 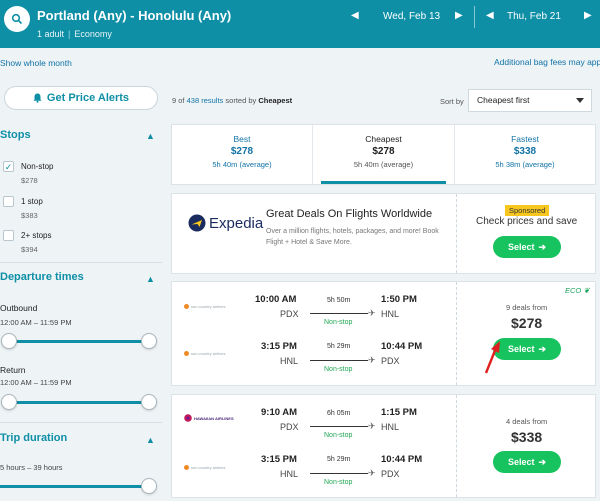 I want to click on results-of: of, so click(x=181, y=100).